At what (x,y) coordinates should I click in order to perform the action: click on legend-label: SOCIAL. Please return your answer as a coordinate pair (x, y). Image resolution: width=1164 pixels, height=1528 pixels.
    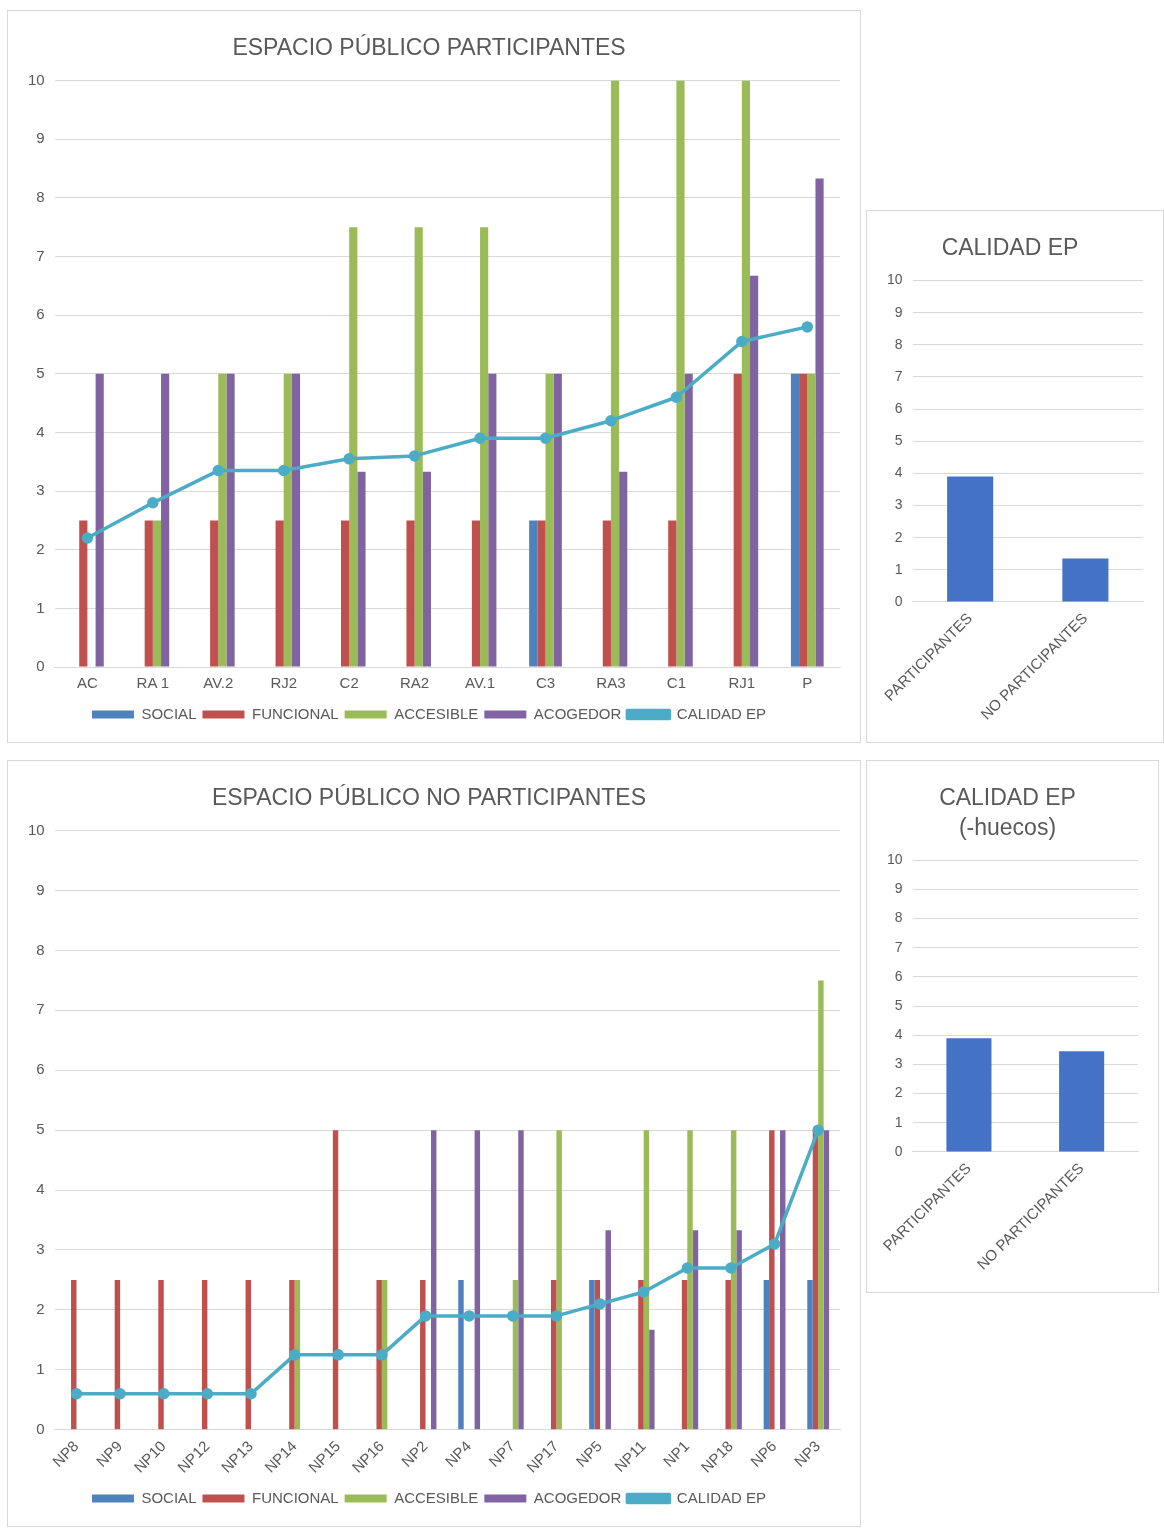
    Looking at the image, I should click on (169, 1497).